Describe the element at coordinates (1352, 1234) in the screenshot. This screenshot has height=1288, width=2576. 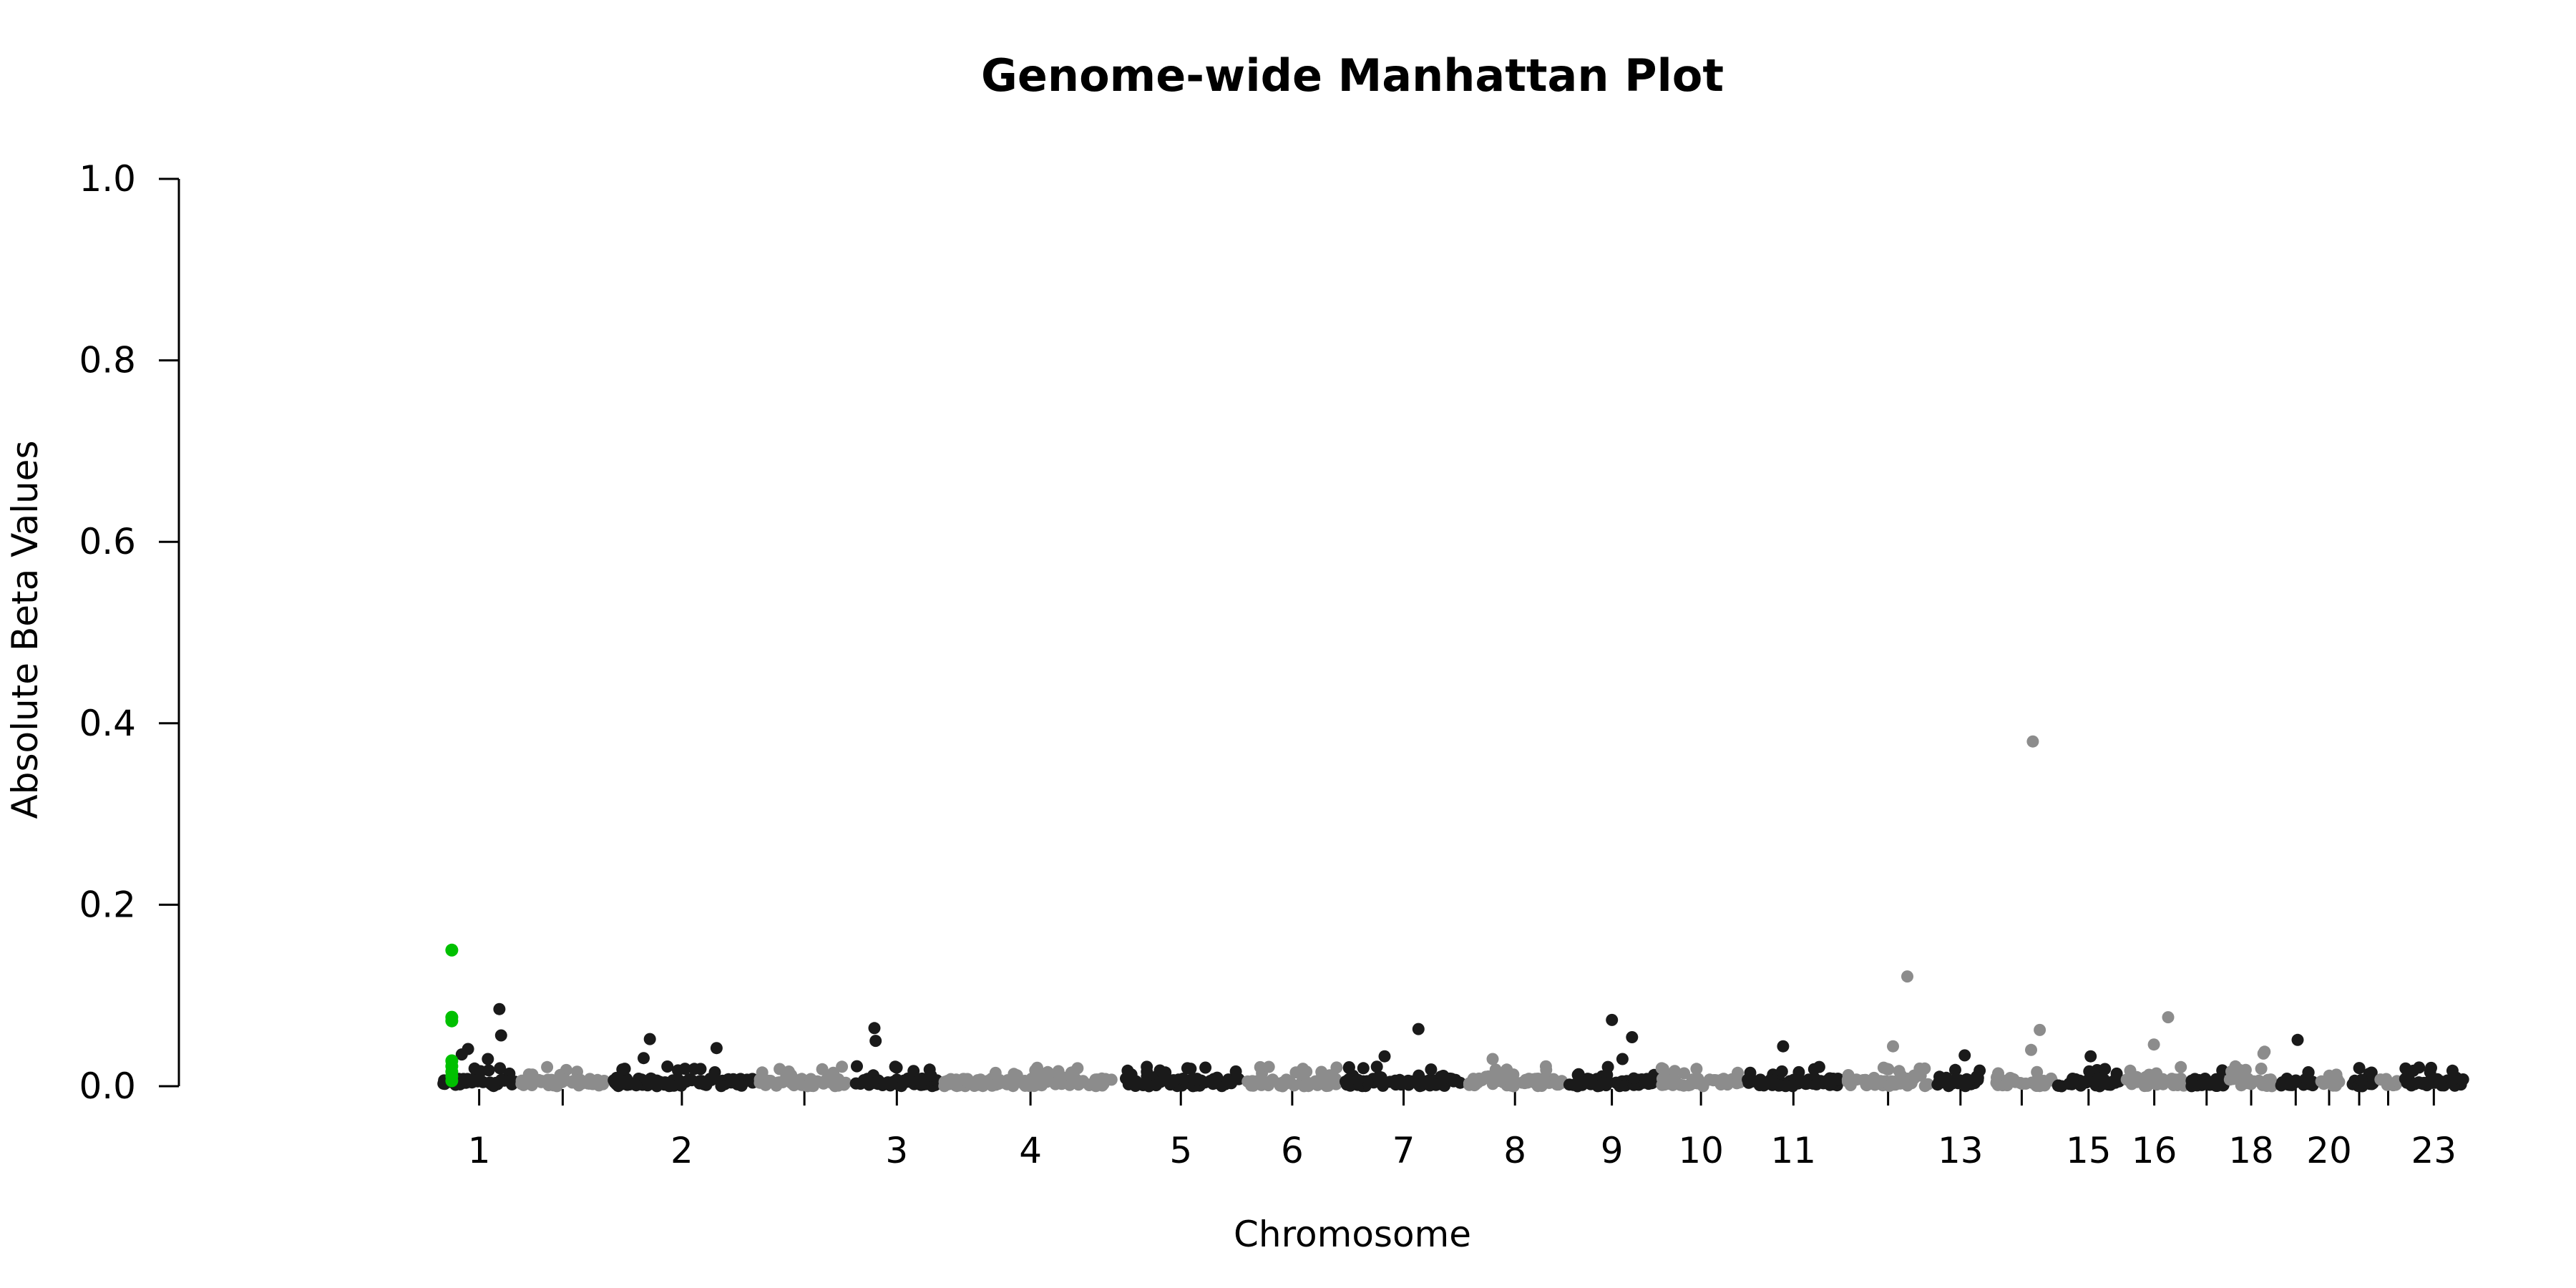
I see `x-axis-label: Chromosome` at that location.